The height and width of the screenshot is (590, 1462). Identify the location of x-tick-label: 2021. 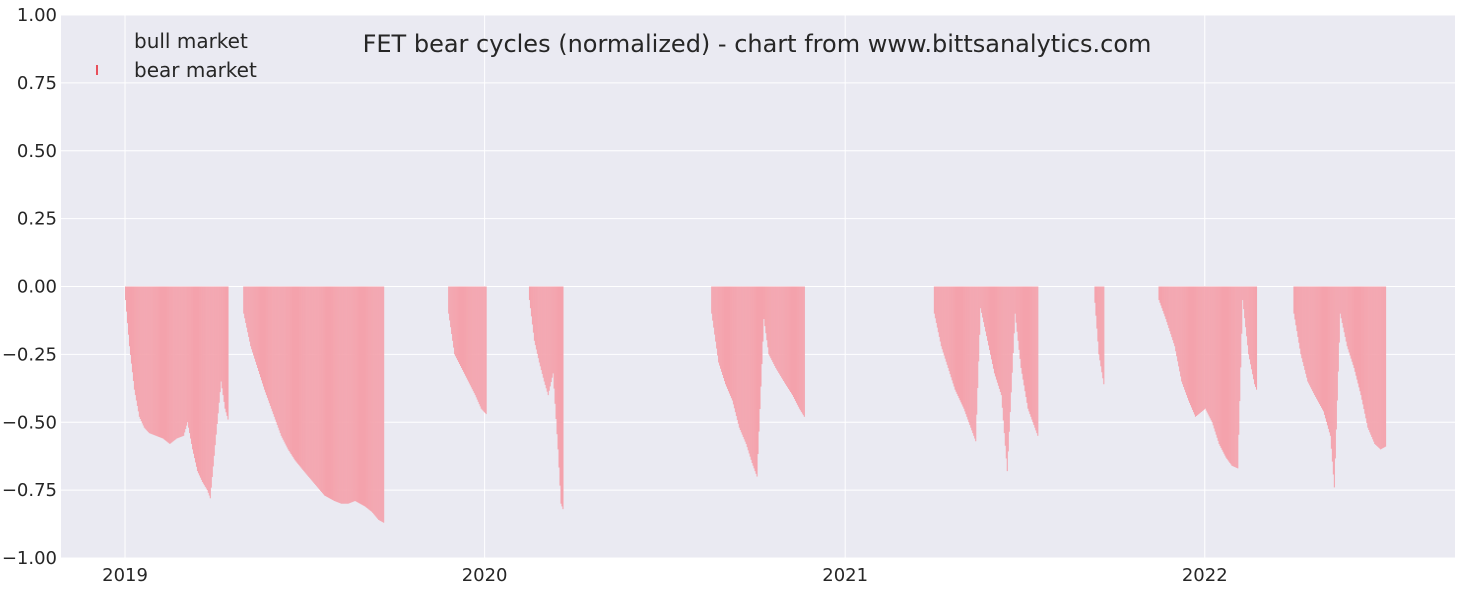
(845, 575).